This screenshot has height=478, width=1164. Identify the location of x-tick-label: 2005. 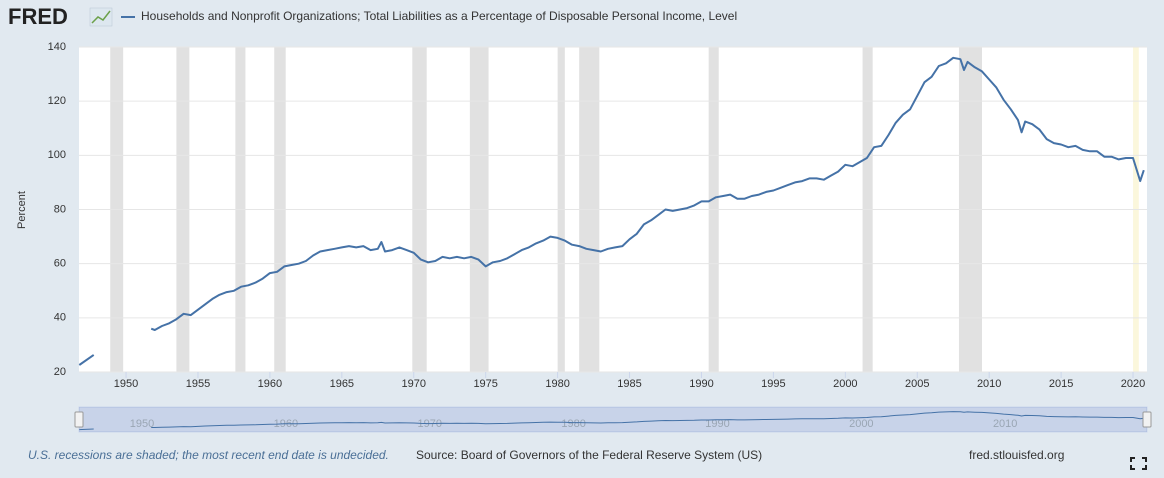
(917, 384).